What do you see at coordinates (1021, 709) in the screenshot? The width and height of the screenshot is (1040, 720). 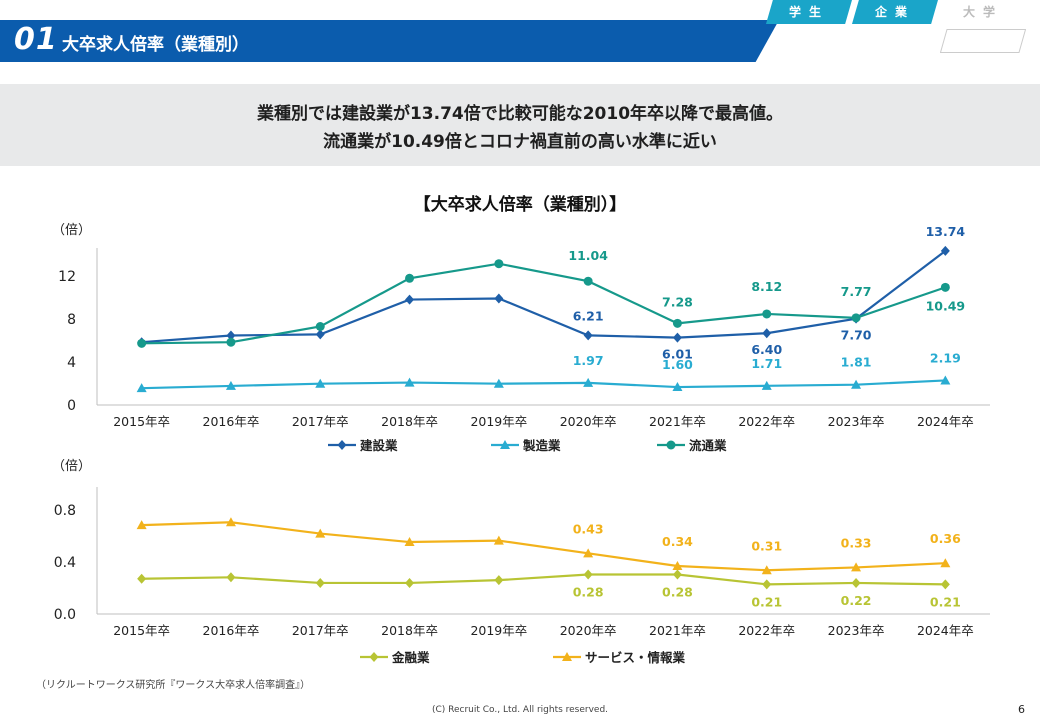 I see `page-number: 6` at bounding box center [1021, 709].